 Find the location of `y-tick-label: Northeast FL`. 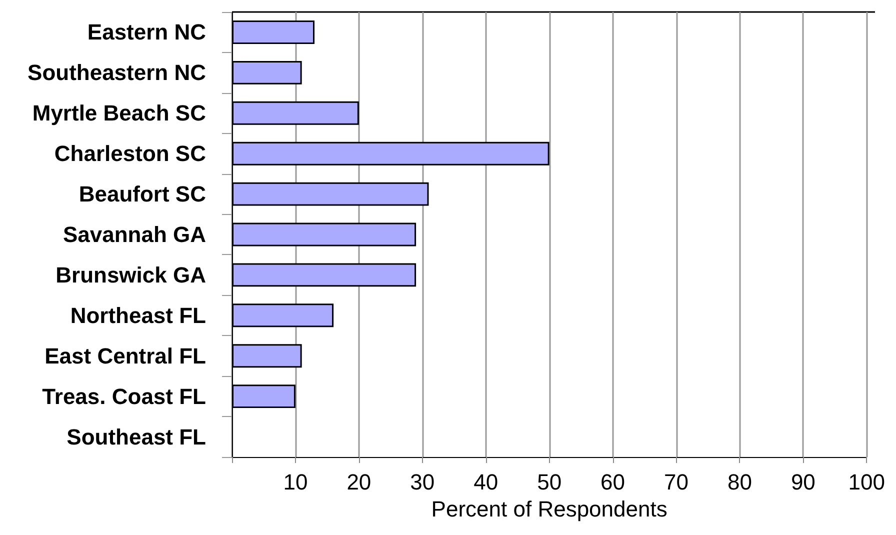

y-tick-label: Northeast FL is located at coordinates (138, 315).